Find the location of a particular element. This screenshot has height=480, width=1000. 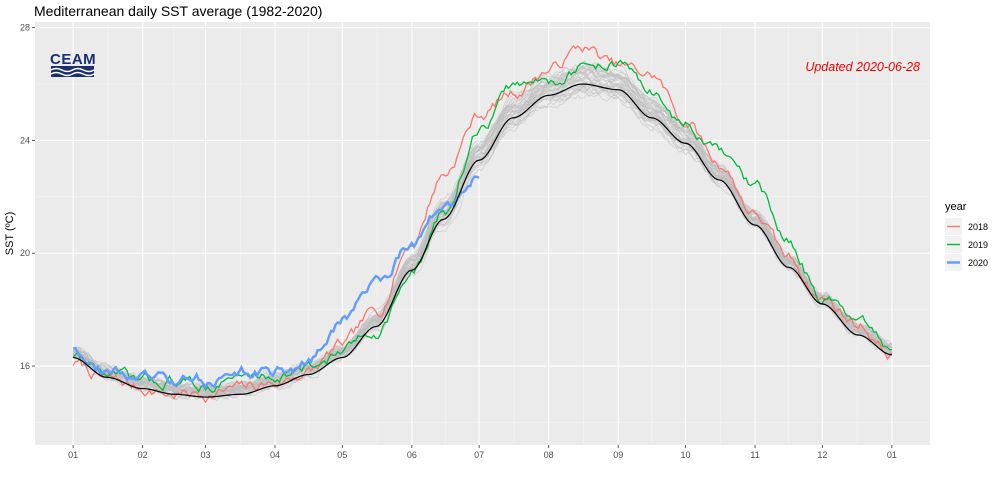

y-tick-label: 16 is located at coordinates (25, 366).